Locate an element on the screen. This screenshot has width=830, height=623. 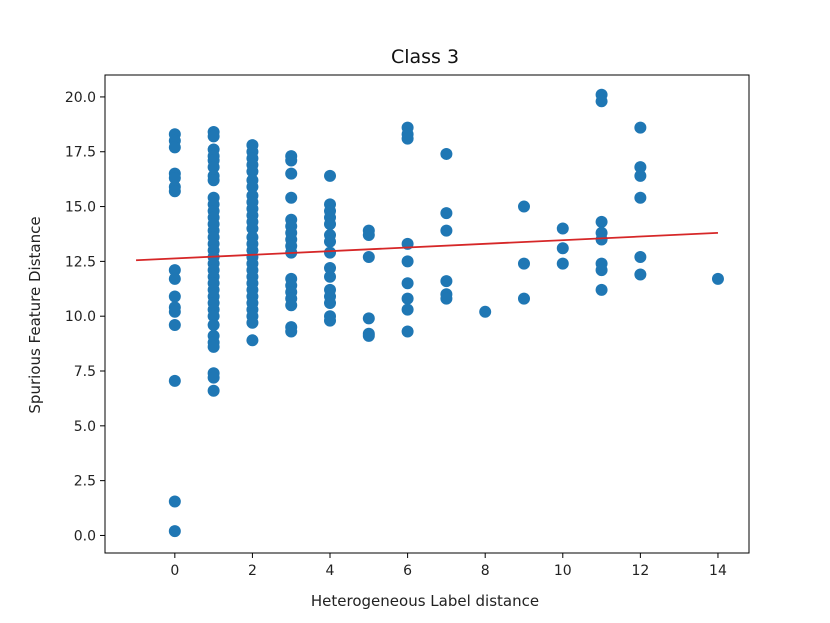
x-tick-label: 12 is located at coordinates (640, 571).